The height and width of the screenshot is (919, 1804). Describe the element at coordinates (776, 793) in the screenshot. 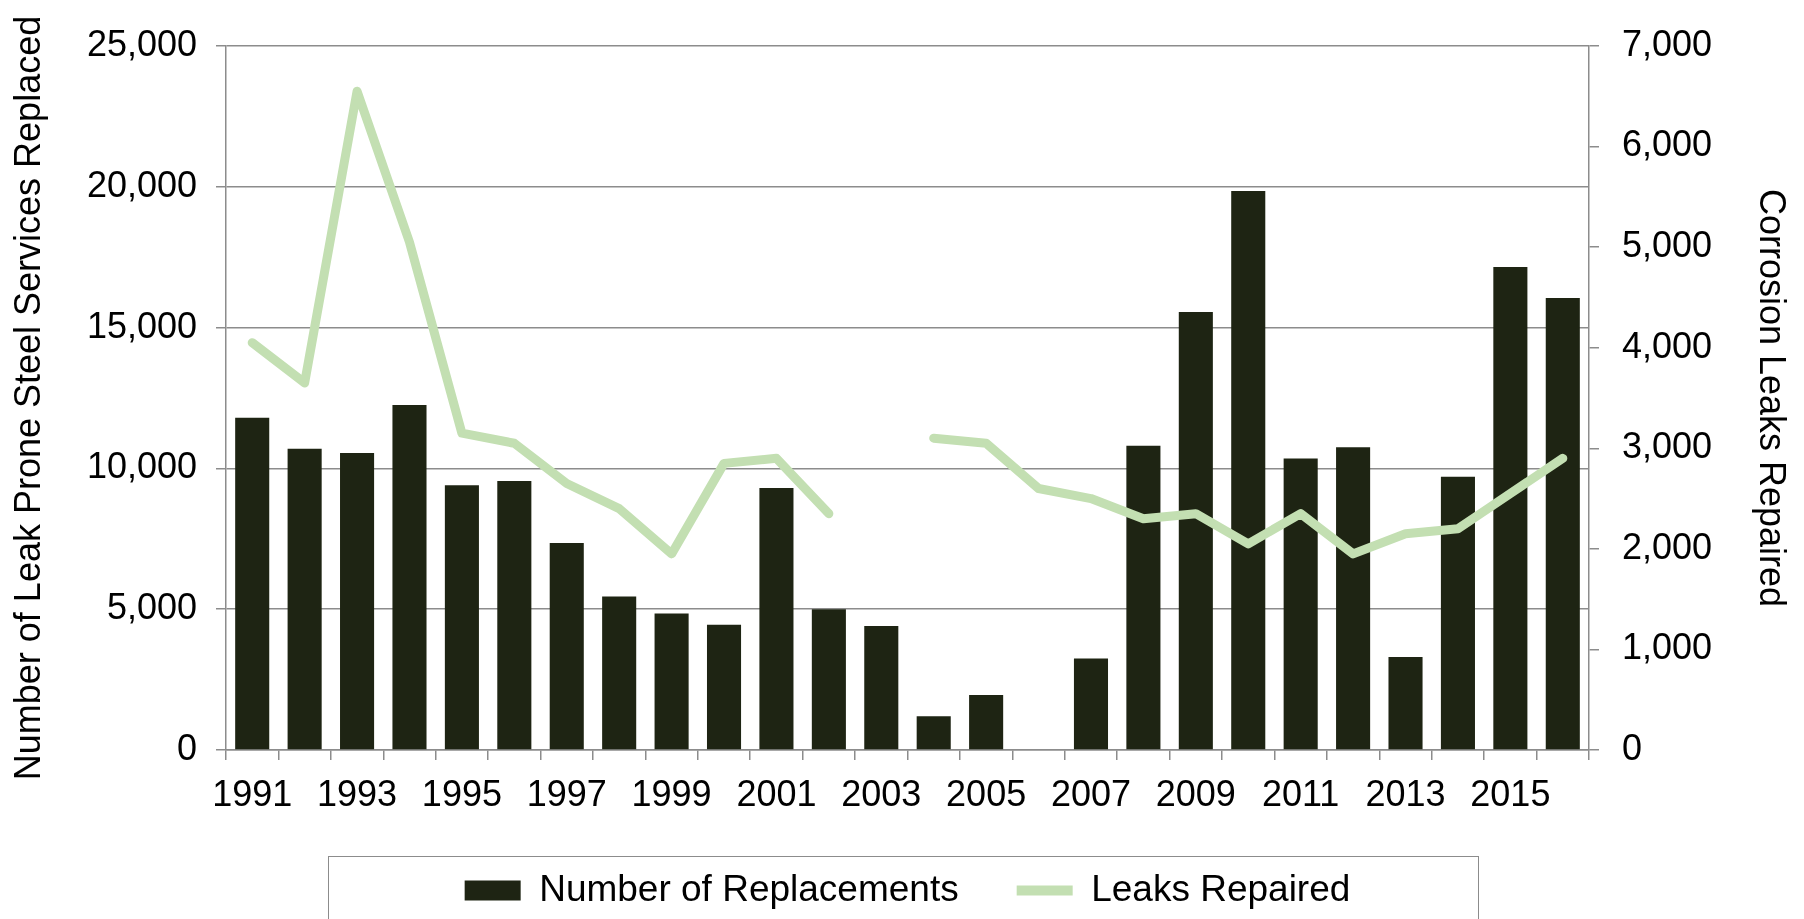

I see `x-tick-label: 2001` at that location.